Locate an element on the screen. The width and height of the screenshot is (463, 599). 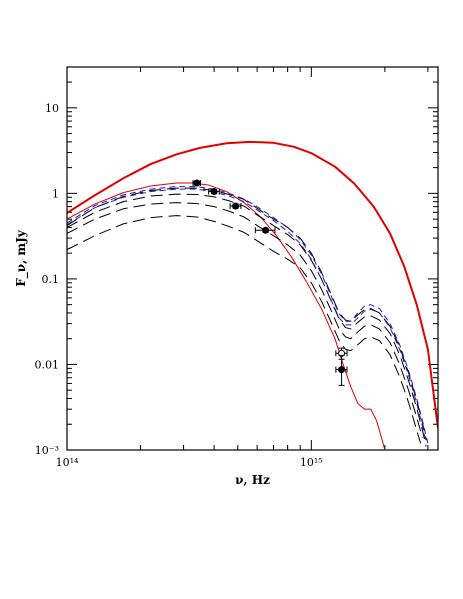
y-tick-label: 0.1 is located at coordinates (51, 279).